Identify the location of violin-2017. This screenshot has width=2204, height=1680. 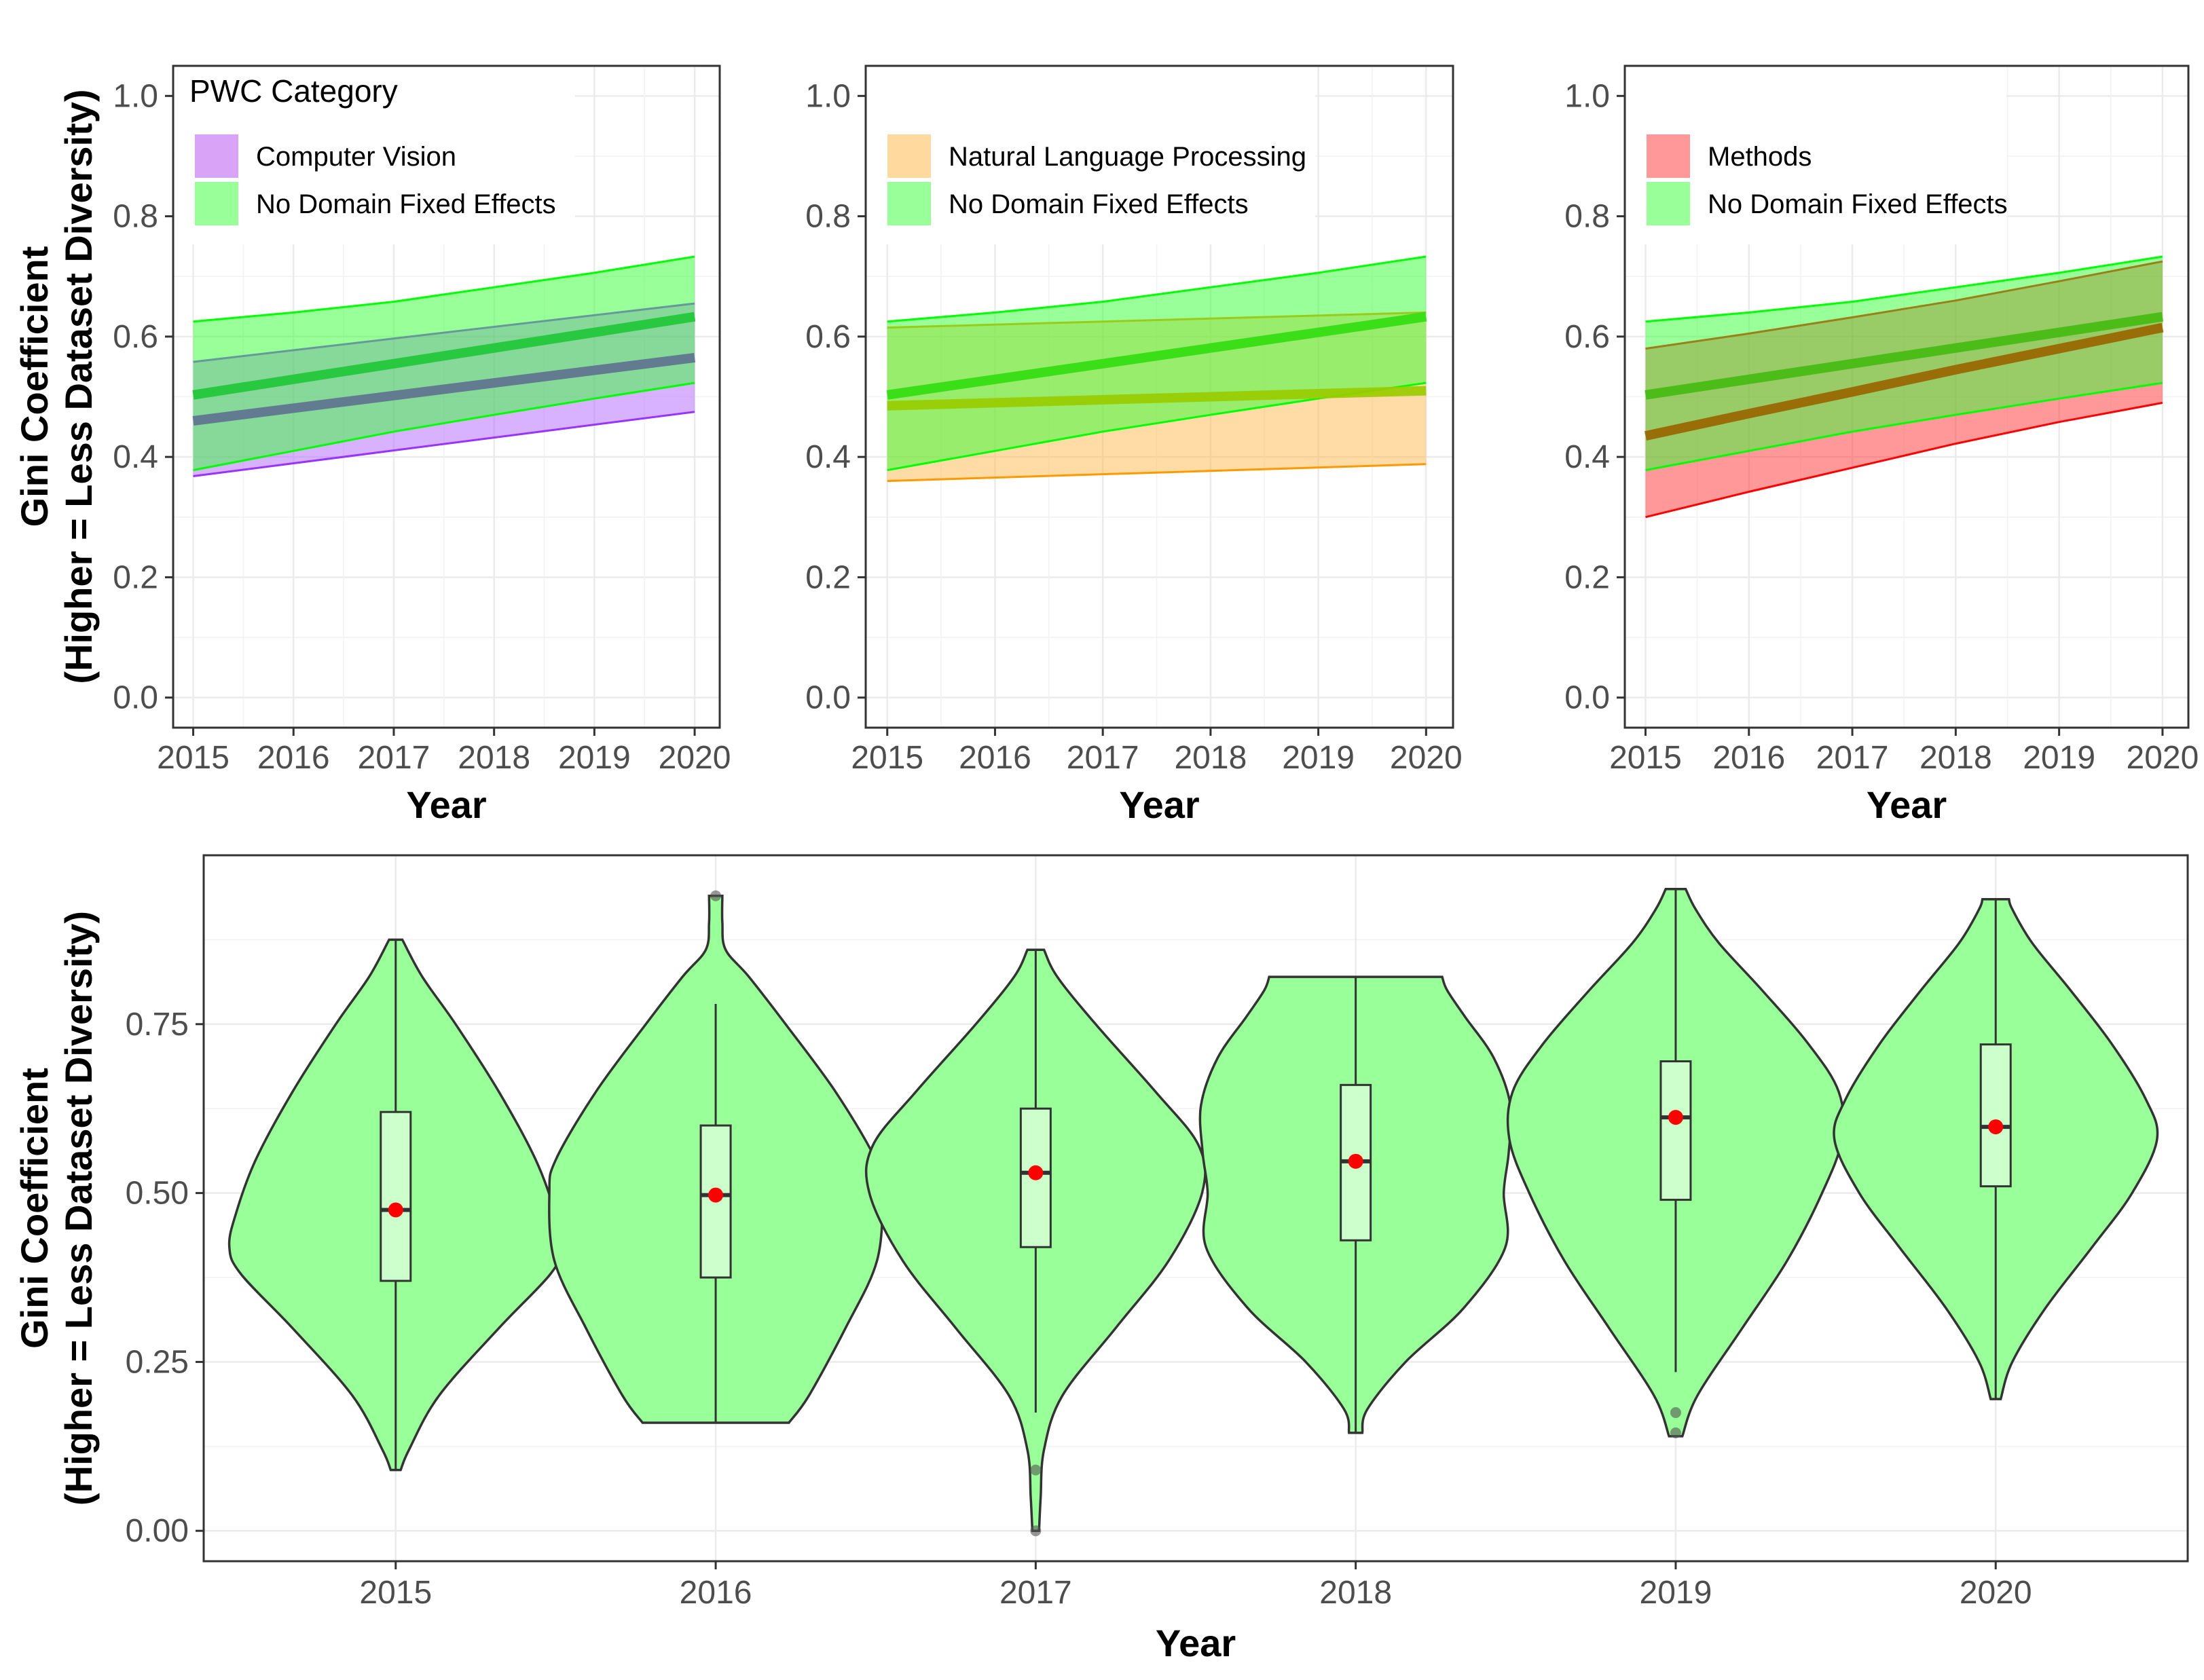
(1035, 1243).